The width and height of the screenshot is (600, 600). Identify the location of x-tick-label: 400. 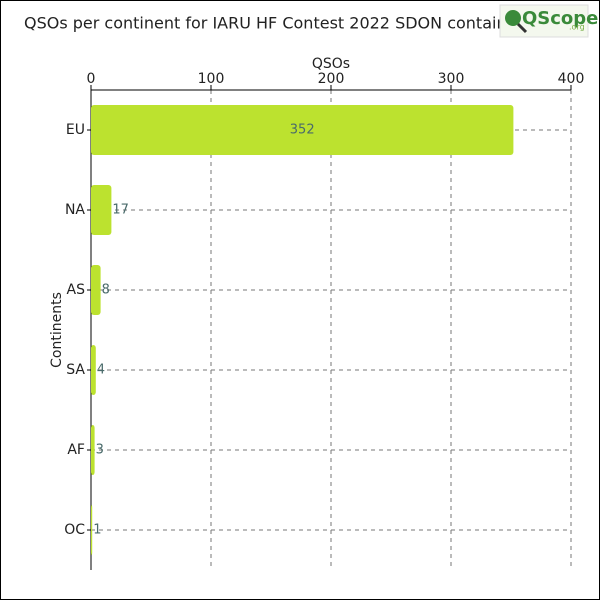
(571, 79).